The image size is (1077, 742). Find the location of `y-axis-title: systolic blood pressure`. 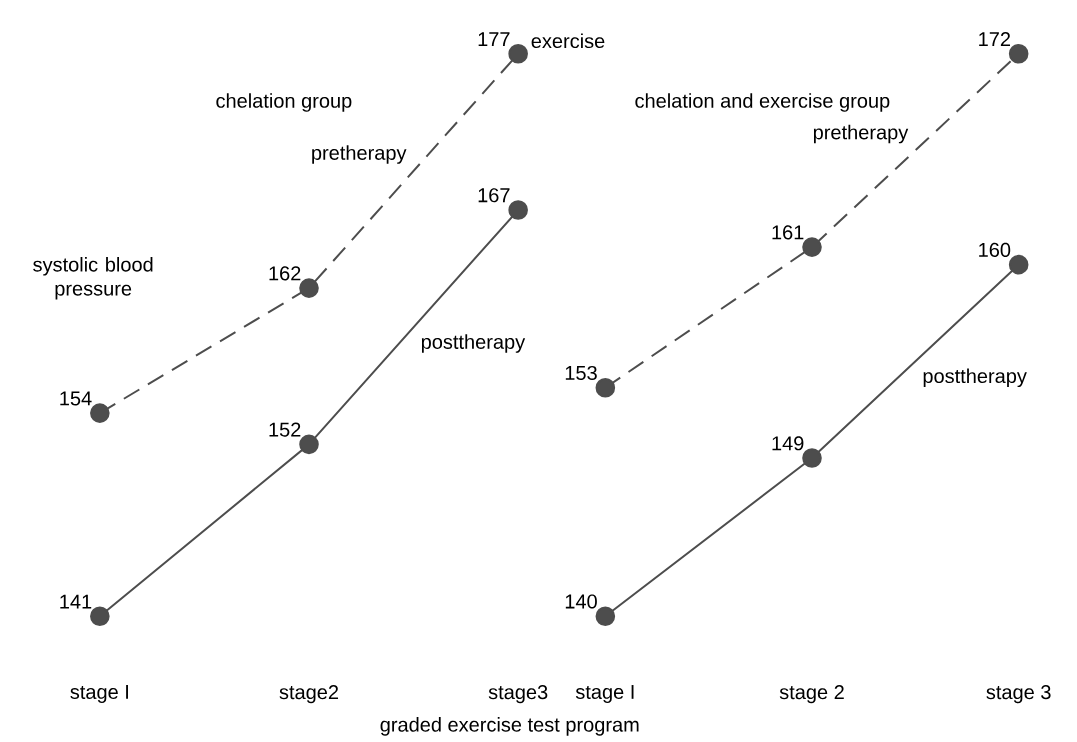

y-axis-title: systolic blood pressure is located at coordinates (93, 278).